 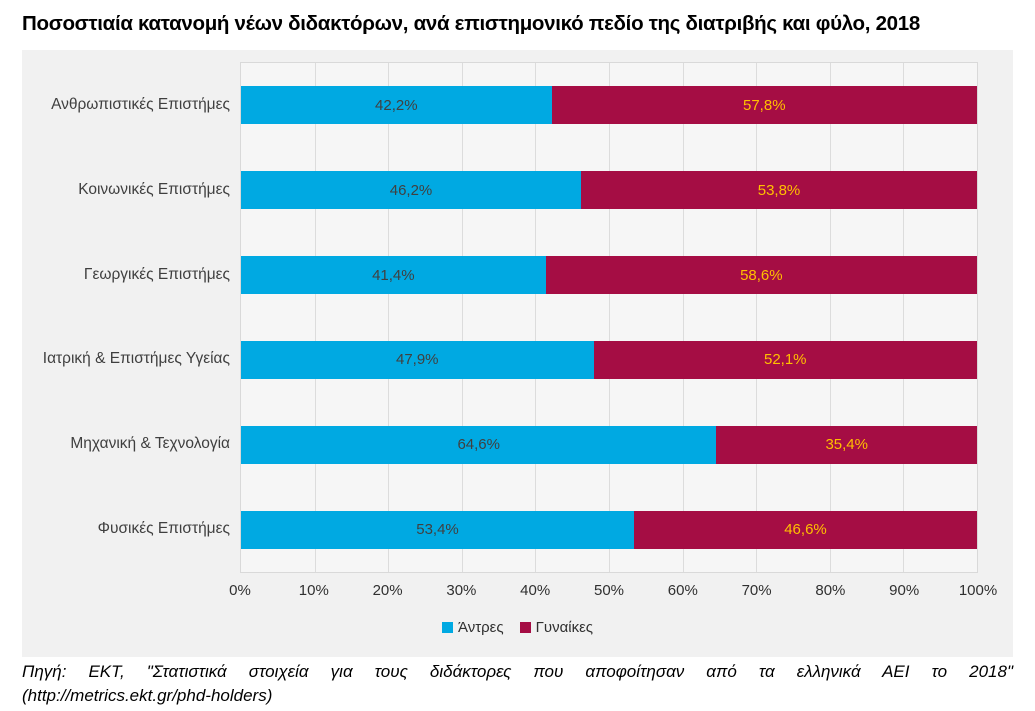 What do you see at coordinates (447, 627) in the screenshot?
I see `legend-swatch-men` at bounding box center [447, 627].